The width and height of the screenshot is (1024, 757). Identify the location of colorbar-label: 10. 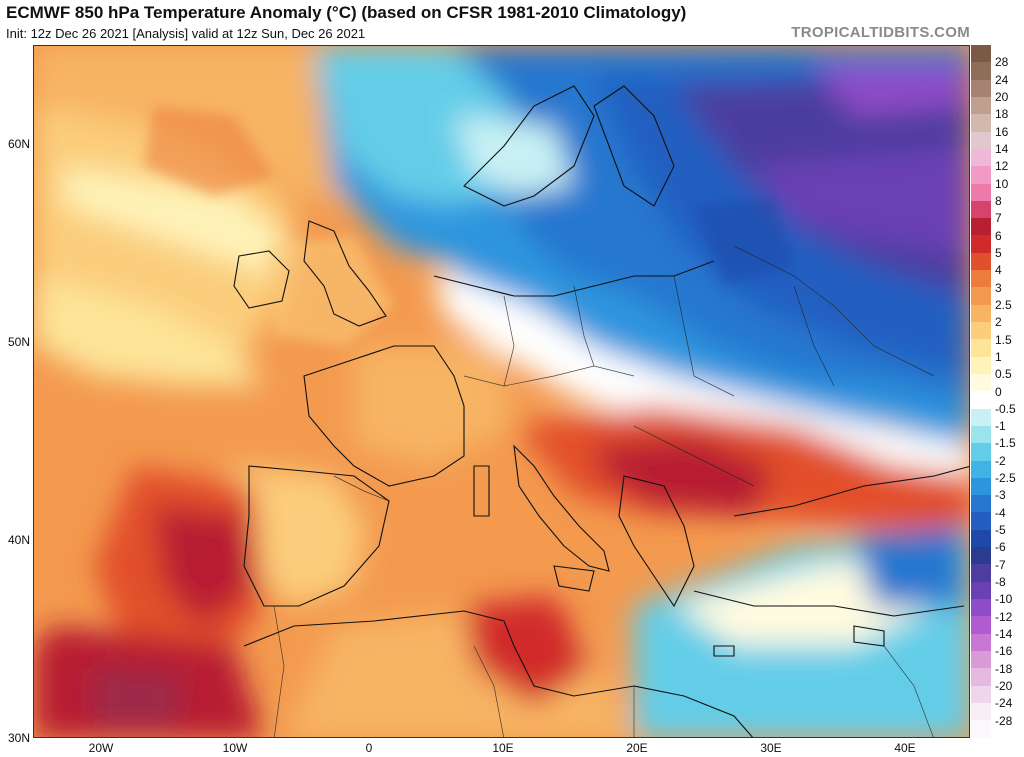
(1002, 183).